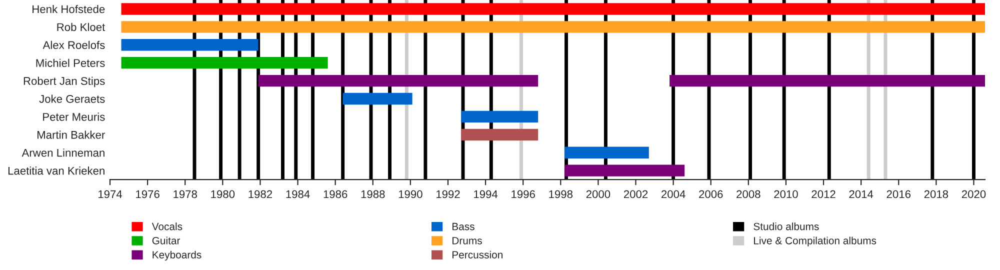 The image size is (1000, 270). I want to click on y-tick-label: Henk Hofstede, so click(68, 9).